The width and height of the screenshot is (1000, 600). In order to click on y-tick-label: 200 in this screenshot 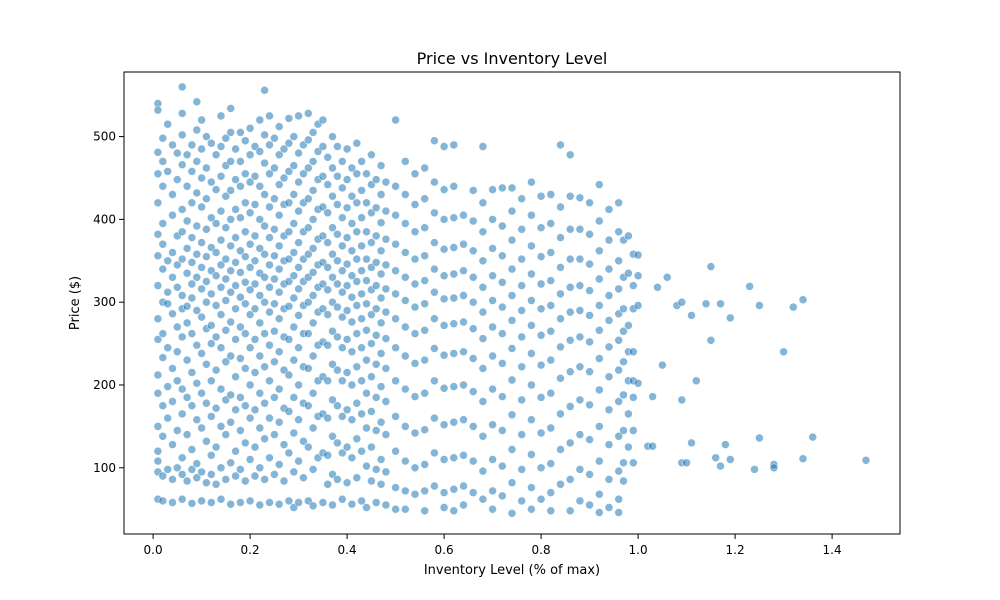, I will do `click(104, 385)`.